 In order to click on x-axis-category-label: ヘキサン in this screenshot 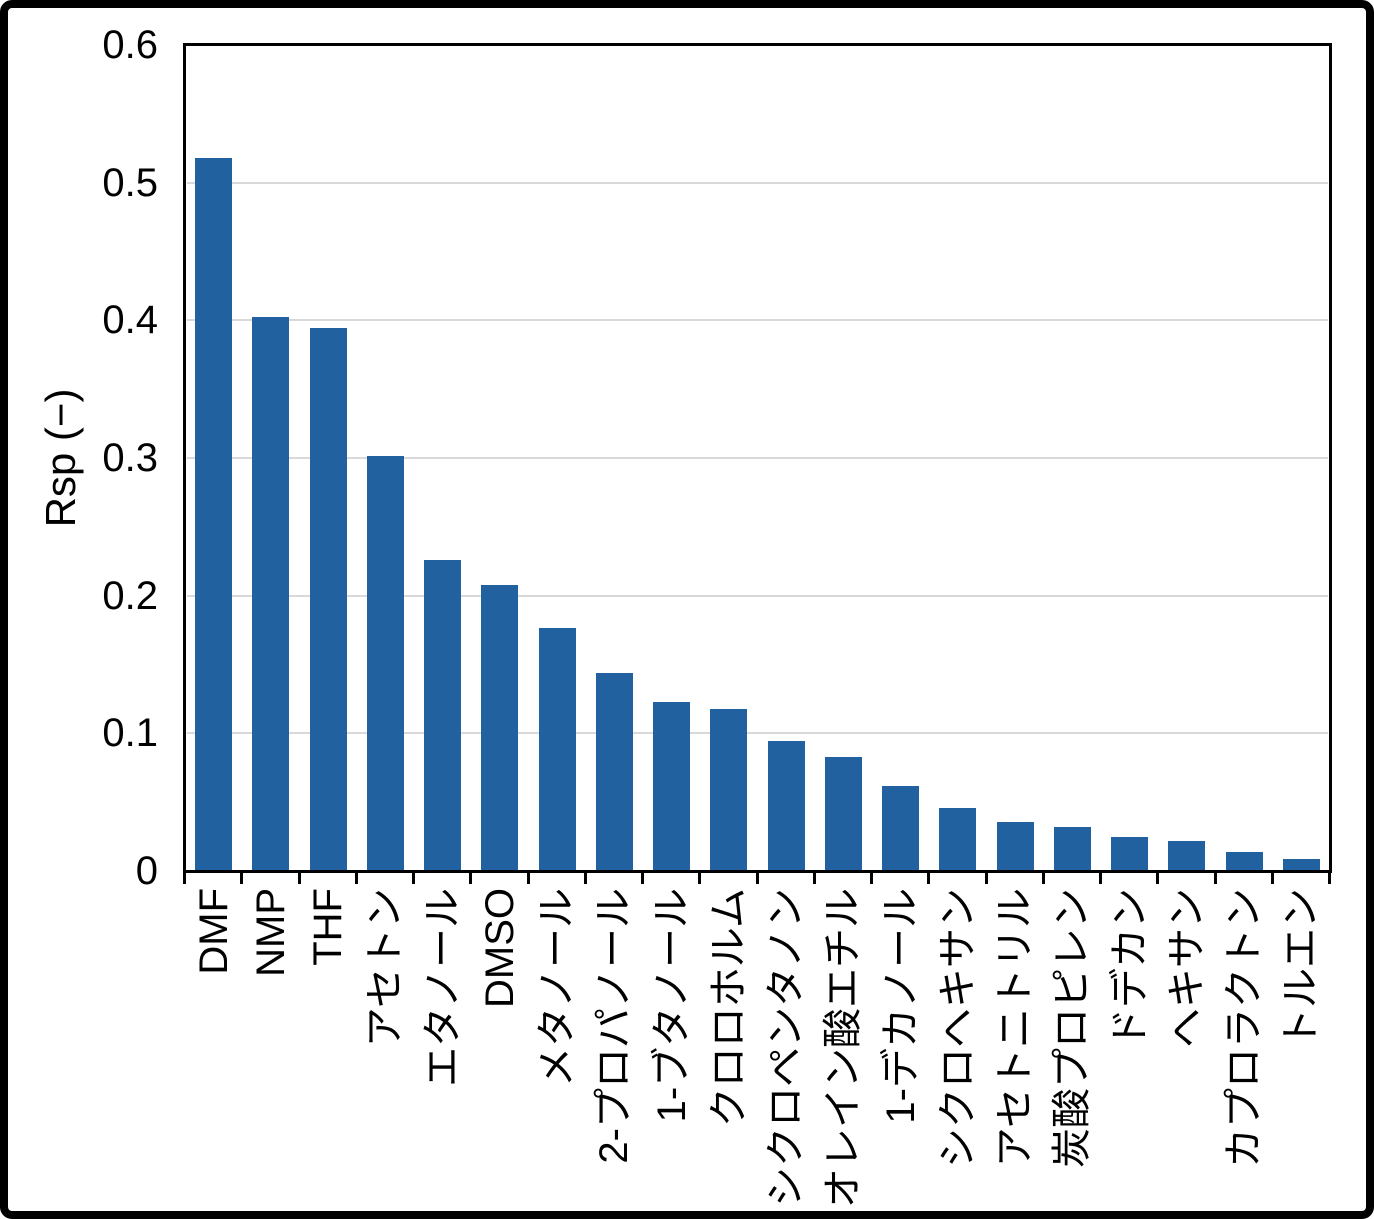, I will do `click(1187, 968)`.